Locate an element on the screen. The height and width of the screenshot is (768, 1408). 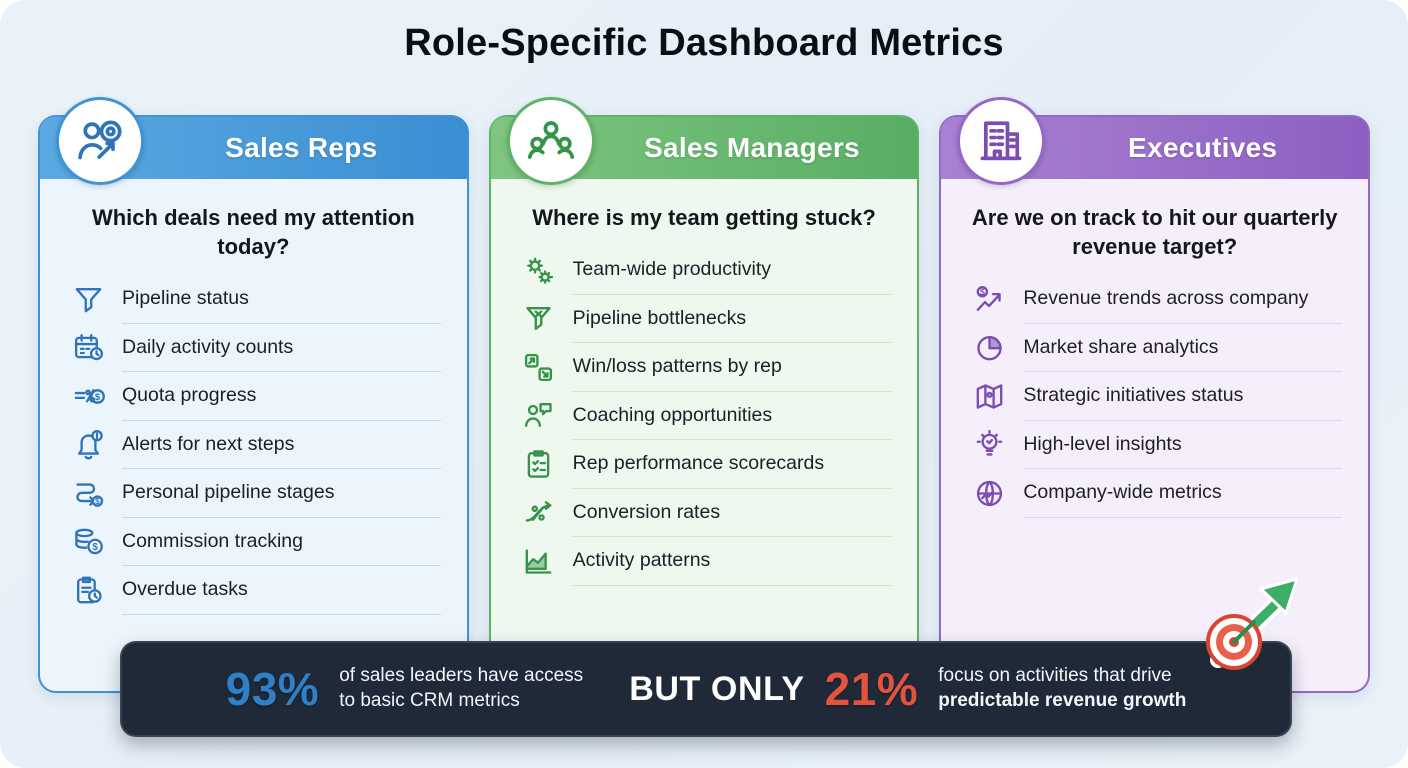
list-item: Market share analytics is located at coordinates (1156, 348).